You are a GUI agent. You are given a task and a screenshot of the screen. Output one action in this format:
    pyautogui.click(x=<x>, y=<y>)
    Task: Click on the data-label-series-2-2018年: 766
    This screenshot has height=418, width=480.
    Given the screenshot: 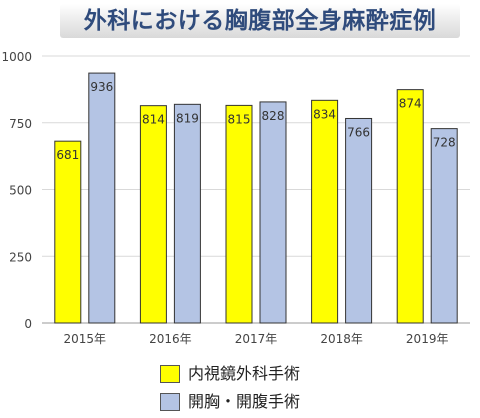 What is the action you would take?
    pyautogui.click(x=358, y=132)
    